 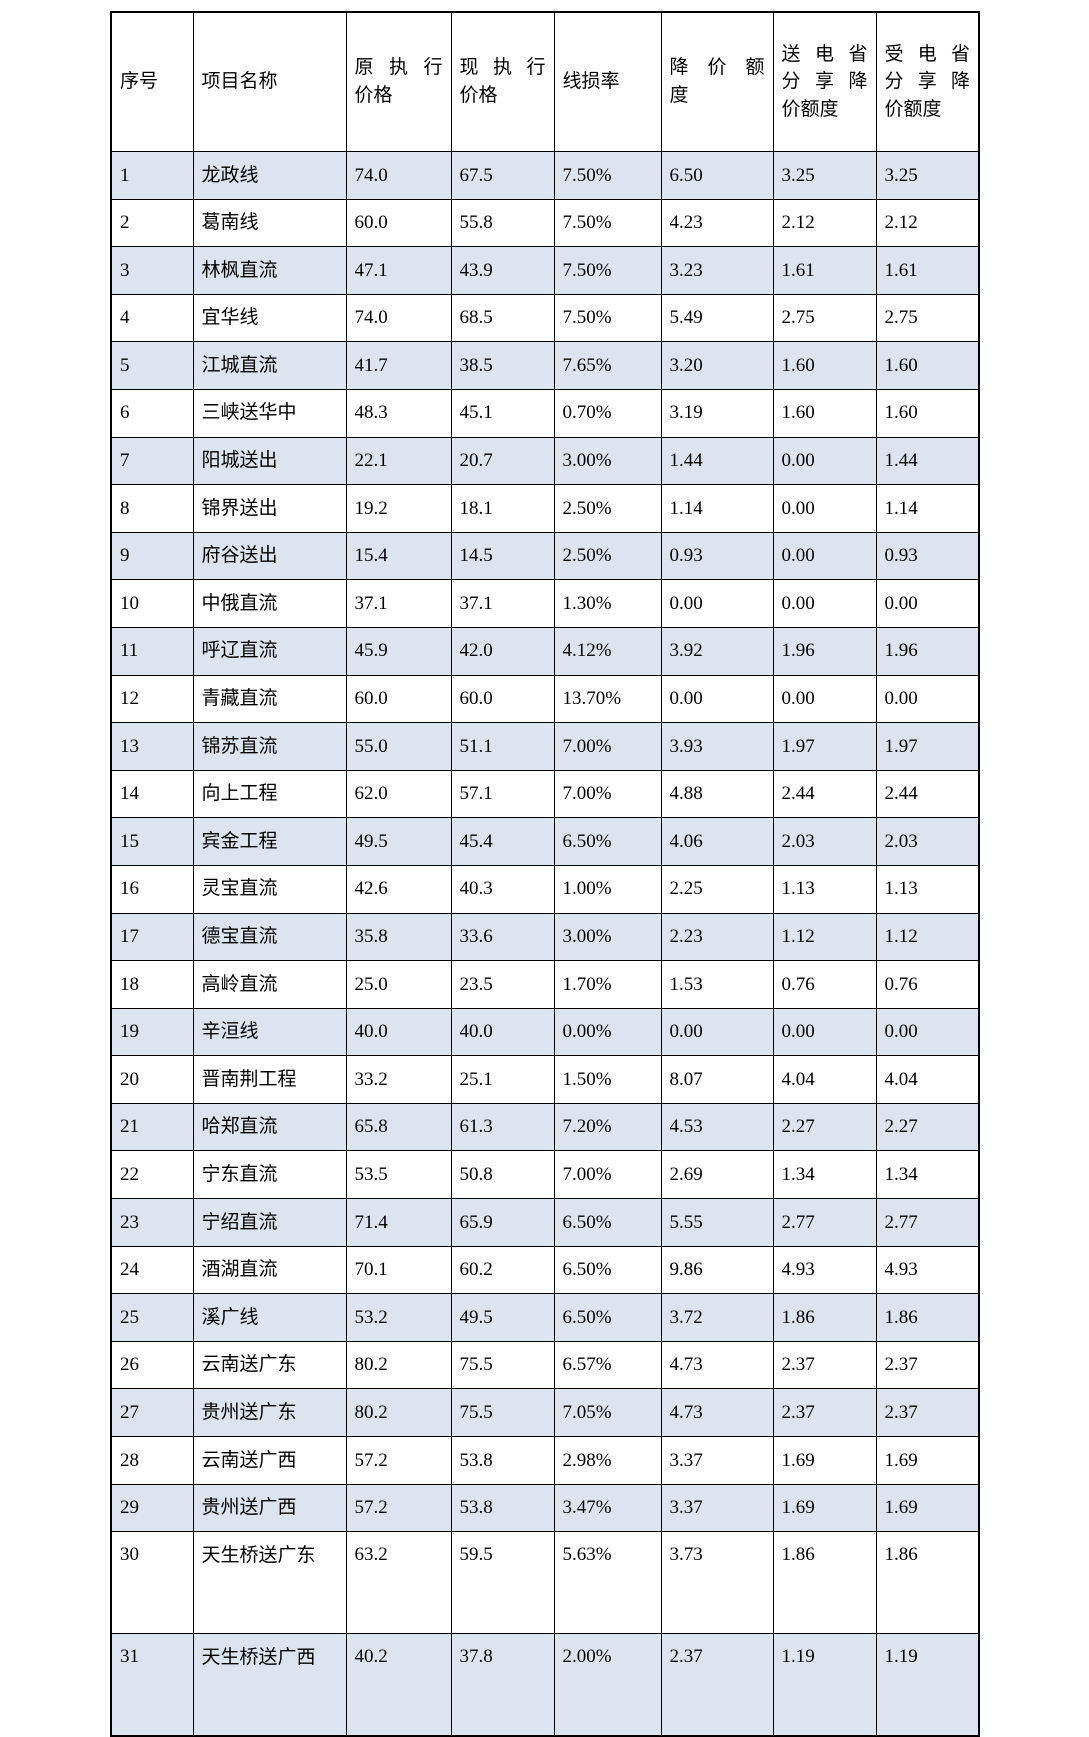 I want to click on cell-seq: 18, so click(x=152, y=984).